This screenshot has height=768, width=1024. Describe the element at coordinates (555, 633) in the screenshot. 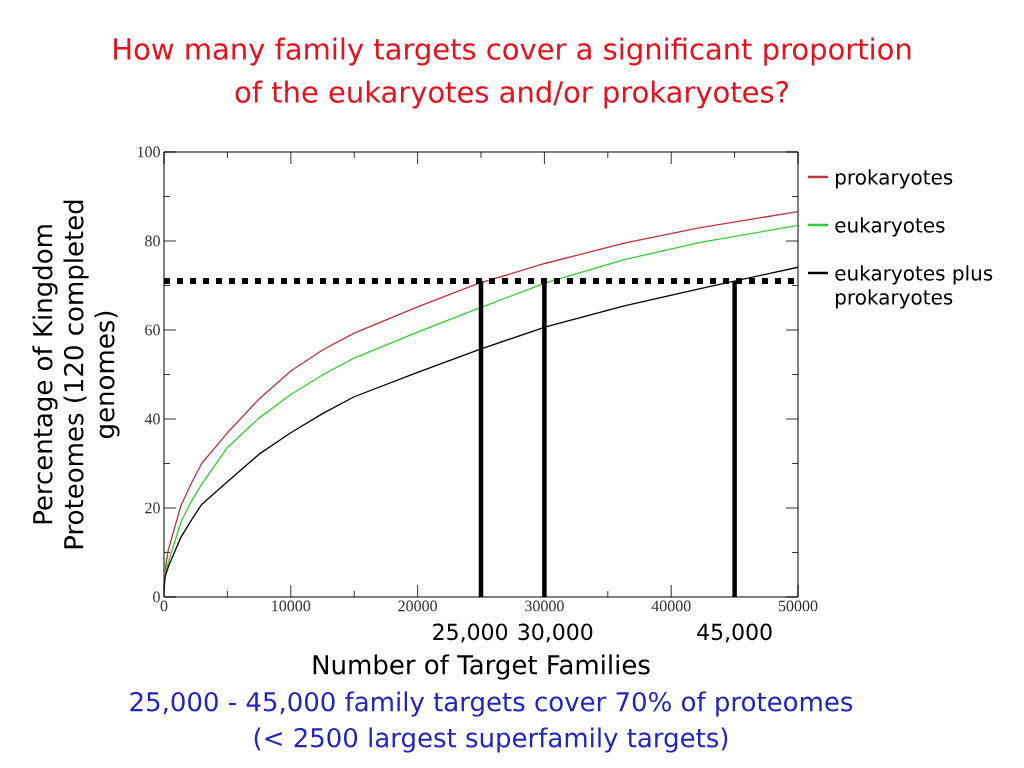

I see `ref-line-label: 30,000` at that location.